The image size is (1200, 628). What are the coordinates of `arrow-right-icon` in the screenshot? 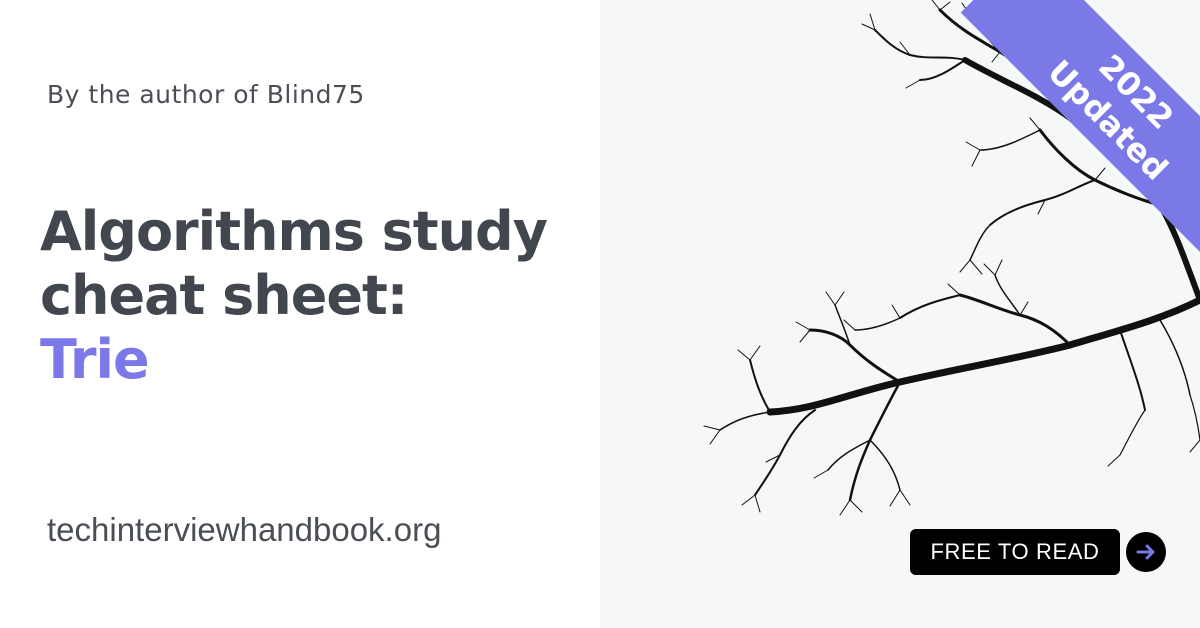 It's located at (1146, 552).